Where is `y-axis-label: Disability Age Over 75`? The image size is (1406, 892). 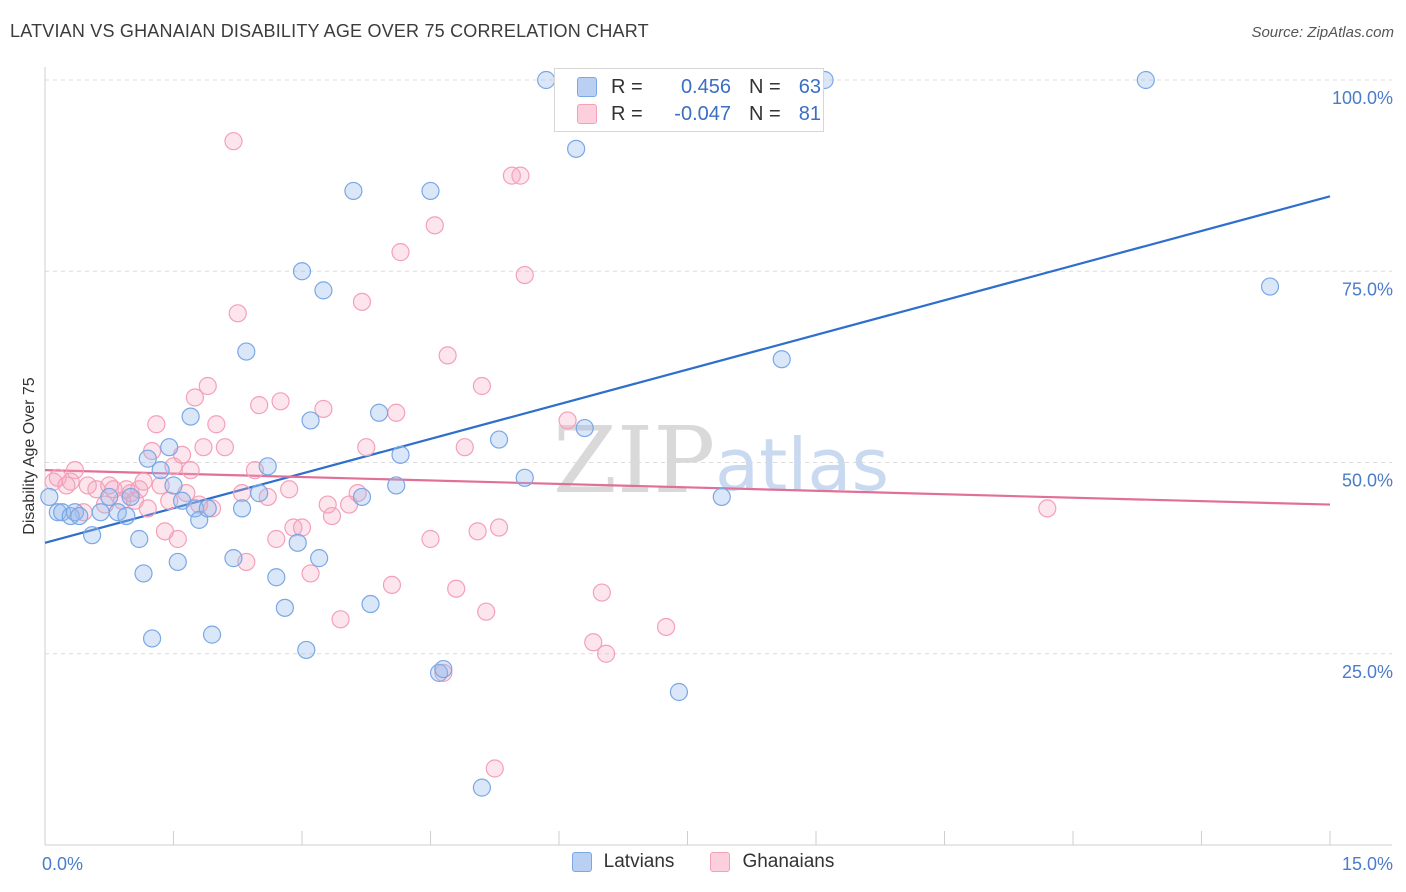 y-axis-label: Disability Age Over 75 is located at coordinates (29, 456).